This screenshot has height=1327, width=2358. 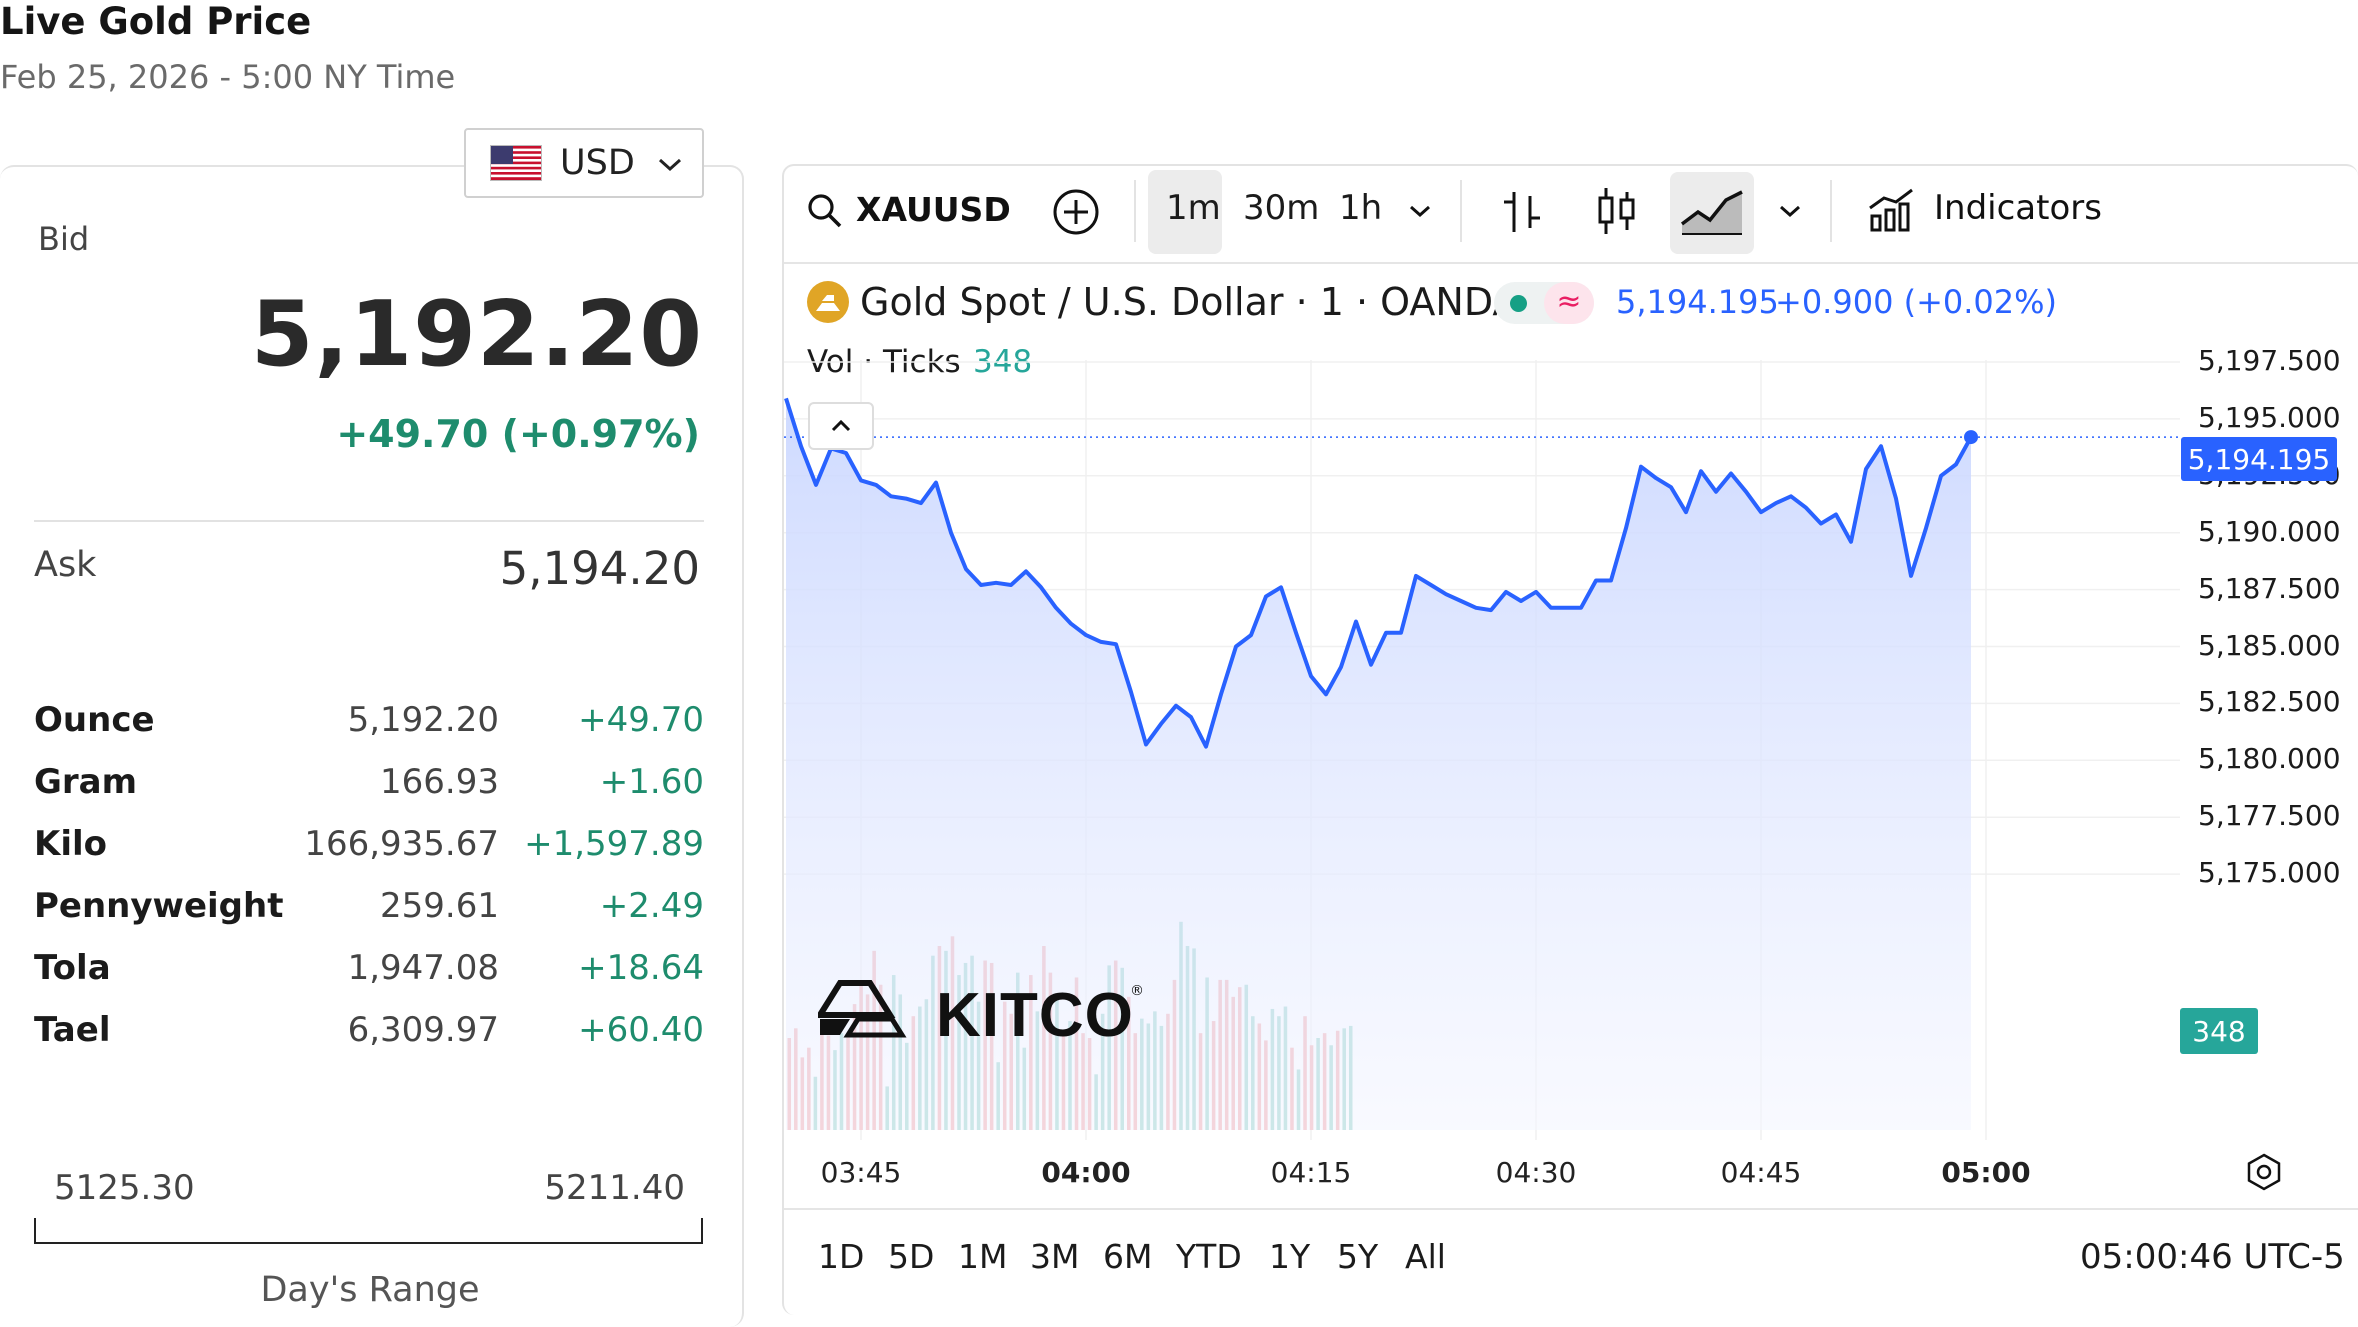 What do you see at coordinates (614, 1188) in the screenshot?
I see `day-range-high: 5211.40` at bounding box center [614, 1188].